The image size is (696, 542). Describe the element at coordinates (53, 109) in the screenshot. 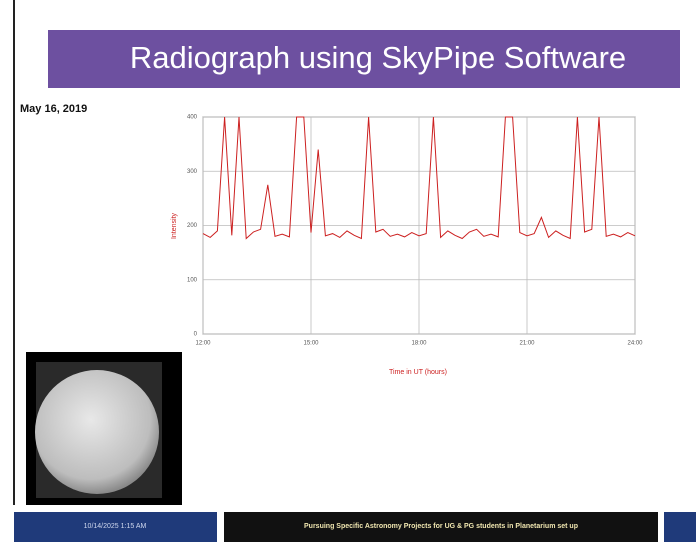

I see `slide-date: May 16, 2019` at that location.